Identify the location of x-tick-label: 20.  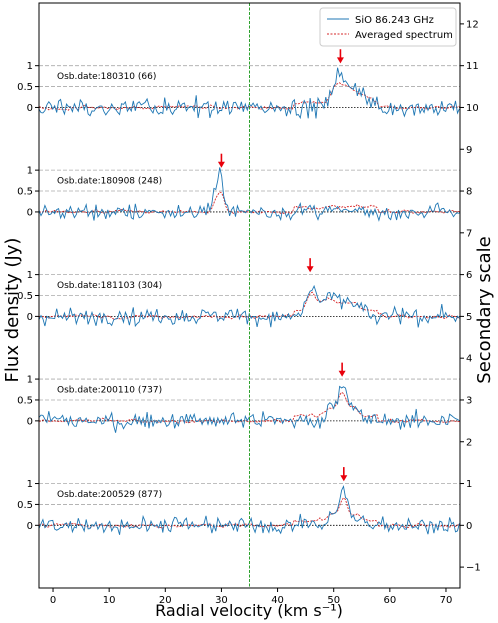
(165, 600).